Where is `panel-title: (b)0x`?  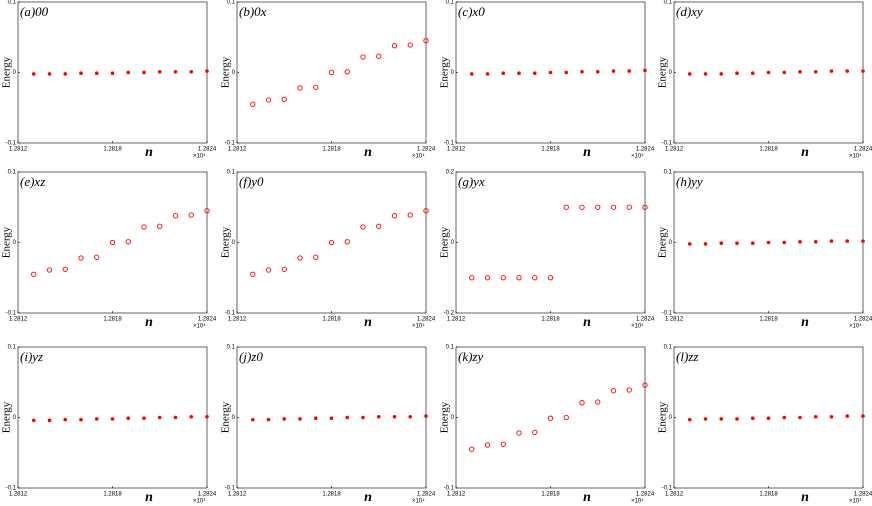
panel-title: (b)0x is located at coordinates (253, 11).